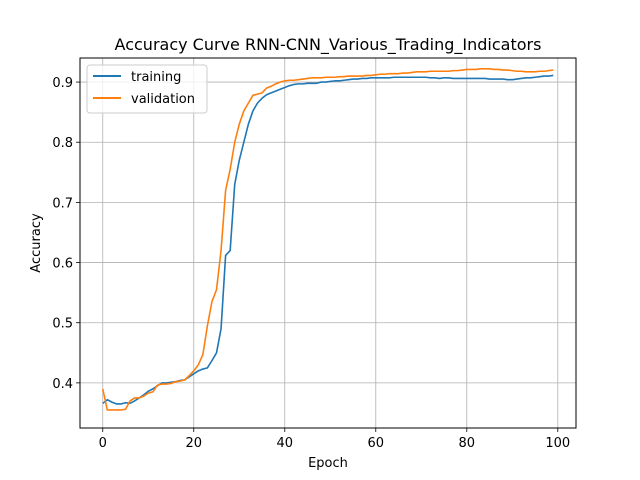 This screenshot has width=640, height=480. Describe the element at coordinates (62, 384) in the screenshot. I see `y-tick-label: 0.4` at that location.